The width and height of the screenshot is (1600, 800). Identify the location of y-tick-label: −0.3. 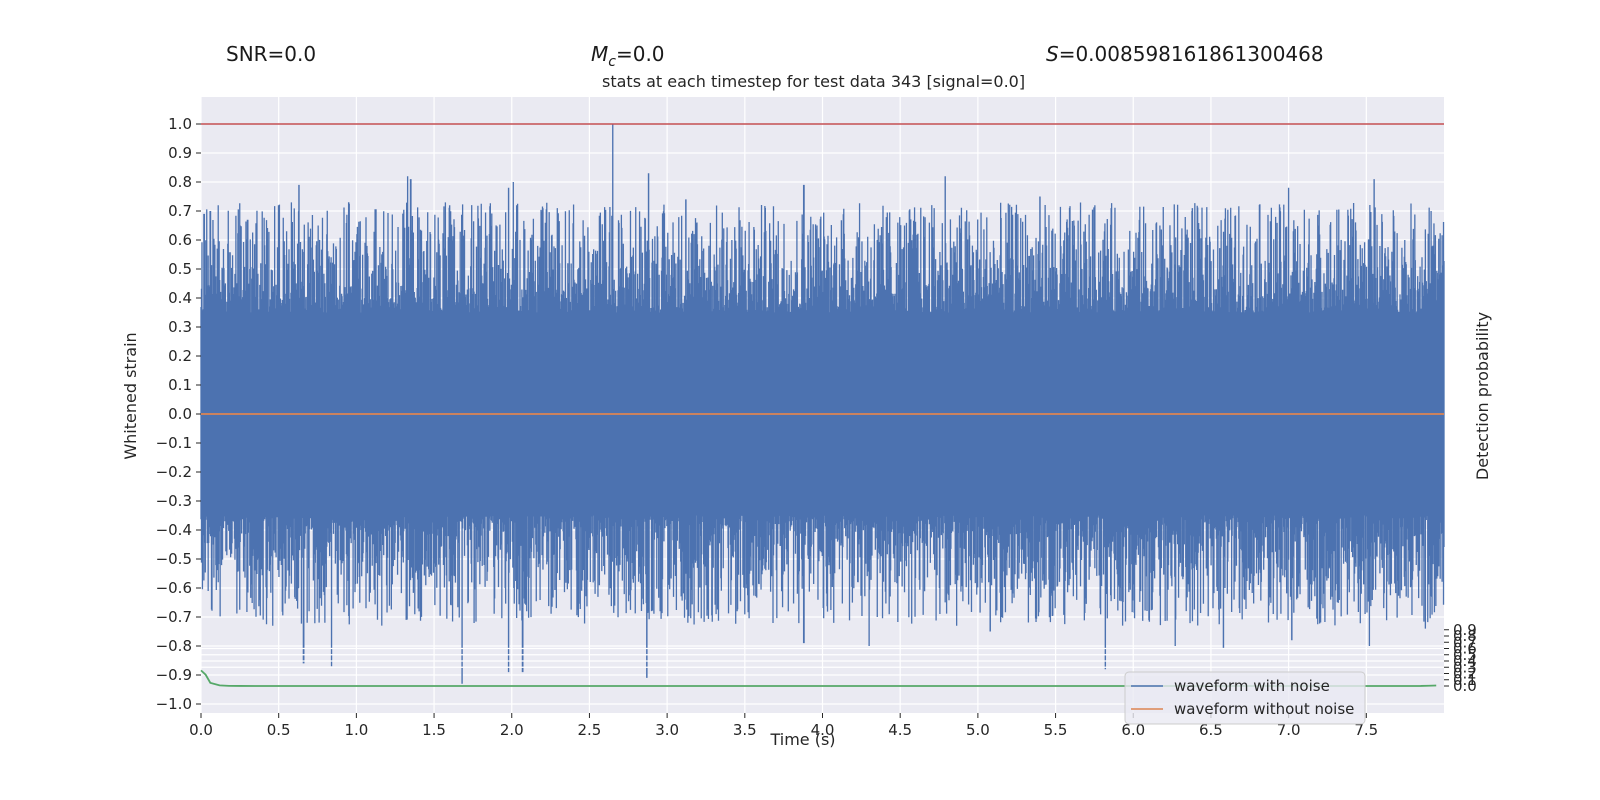
(174, 501).